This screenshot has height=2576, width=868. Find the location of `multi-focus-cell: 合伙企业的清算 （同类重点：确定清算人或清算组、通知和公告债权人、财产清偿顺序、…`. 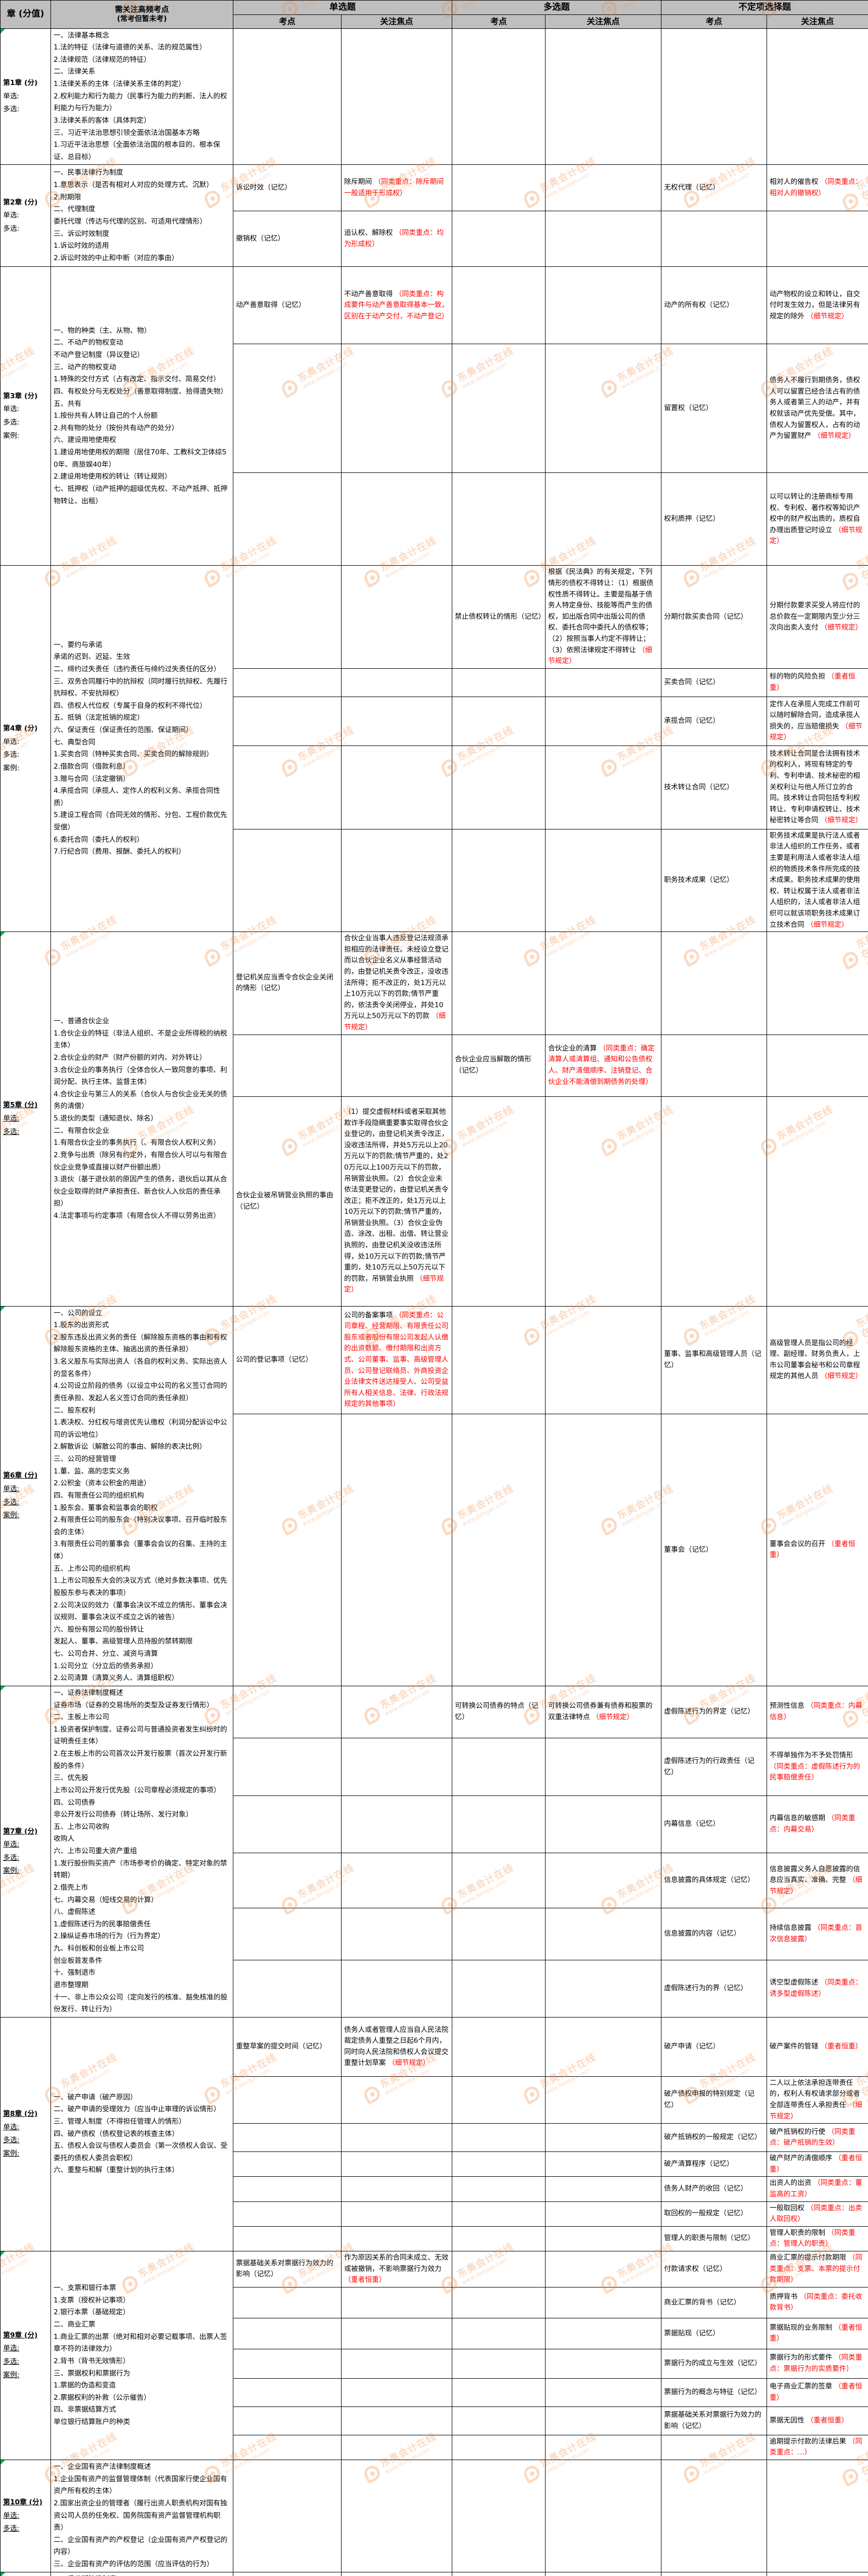

multi-focus-cell: 合伙企业的清算 （同类重点：确定清算人或清算组、通知和公告债权人、财产清偿顺序、… is located at coordinates (603, 1065).